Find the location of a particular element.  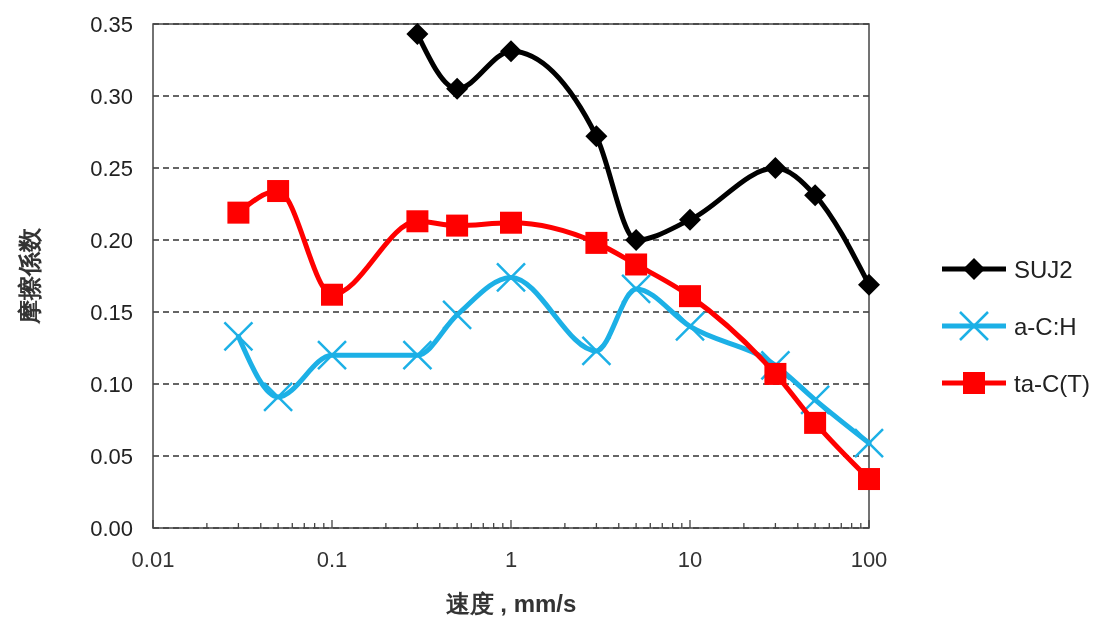

y-tick-label: 0.15 is located at coordinates (111, 312).